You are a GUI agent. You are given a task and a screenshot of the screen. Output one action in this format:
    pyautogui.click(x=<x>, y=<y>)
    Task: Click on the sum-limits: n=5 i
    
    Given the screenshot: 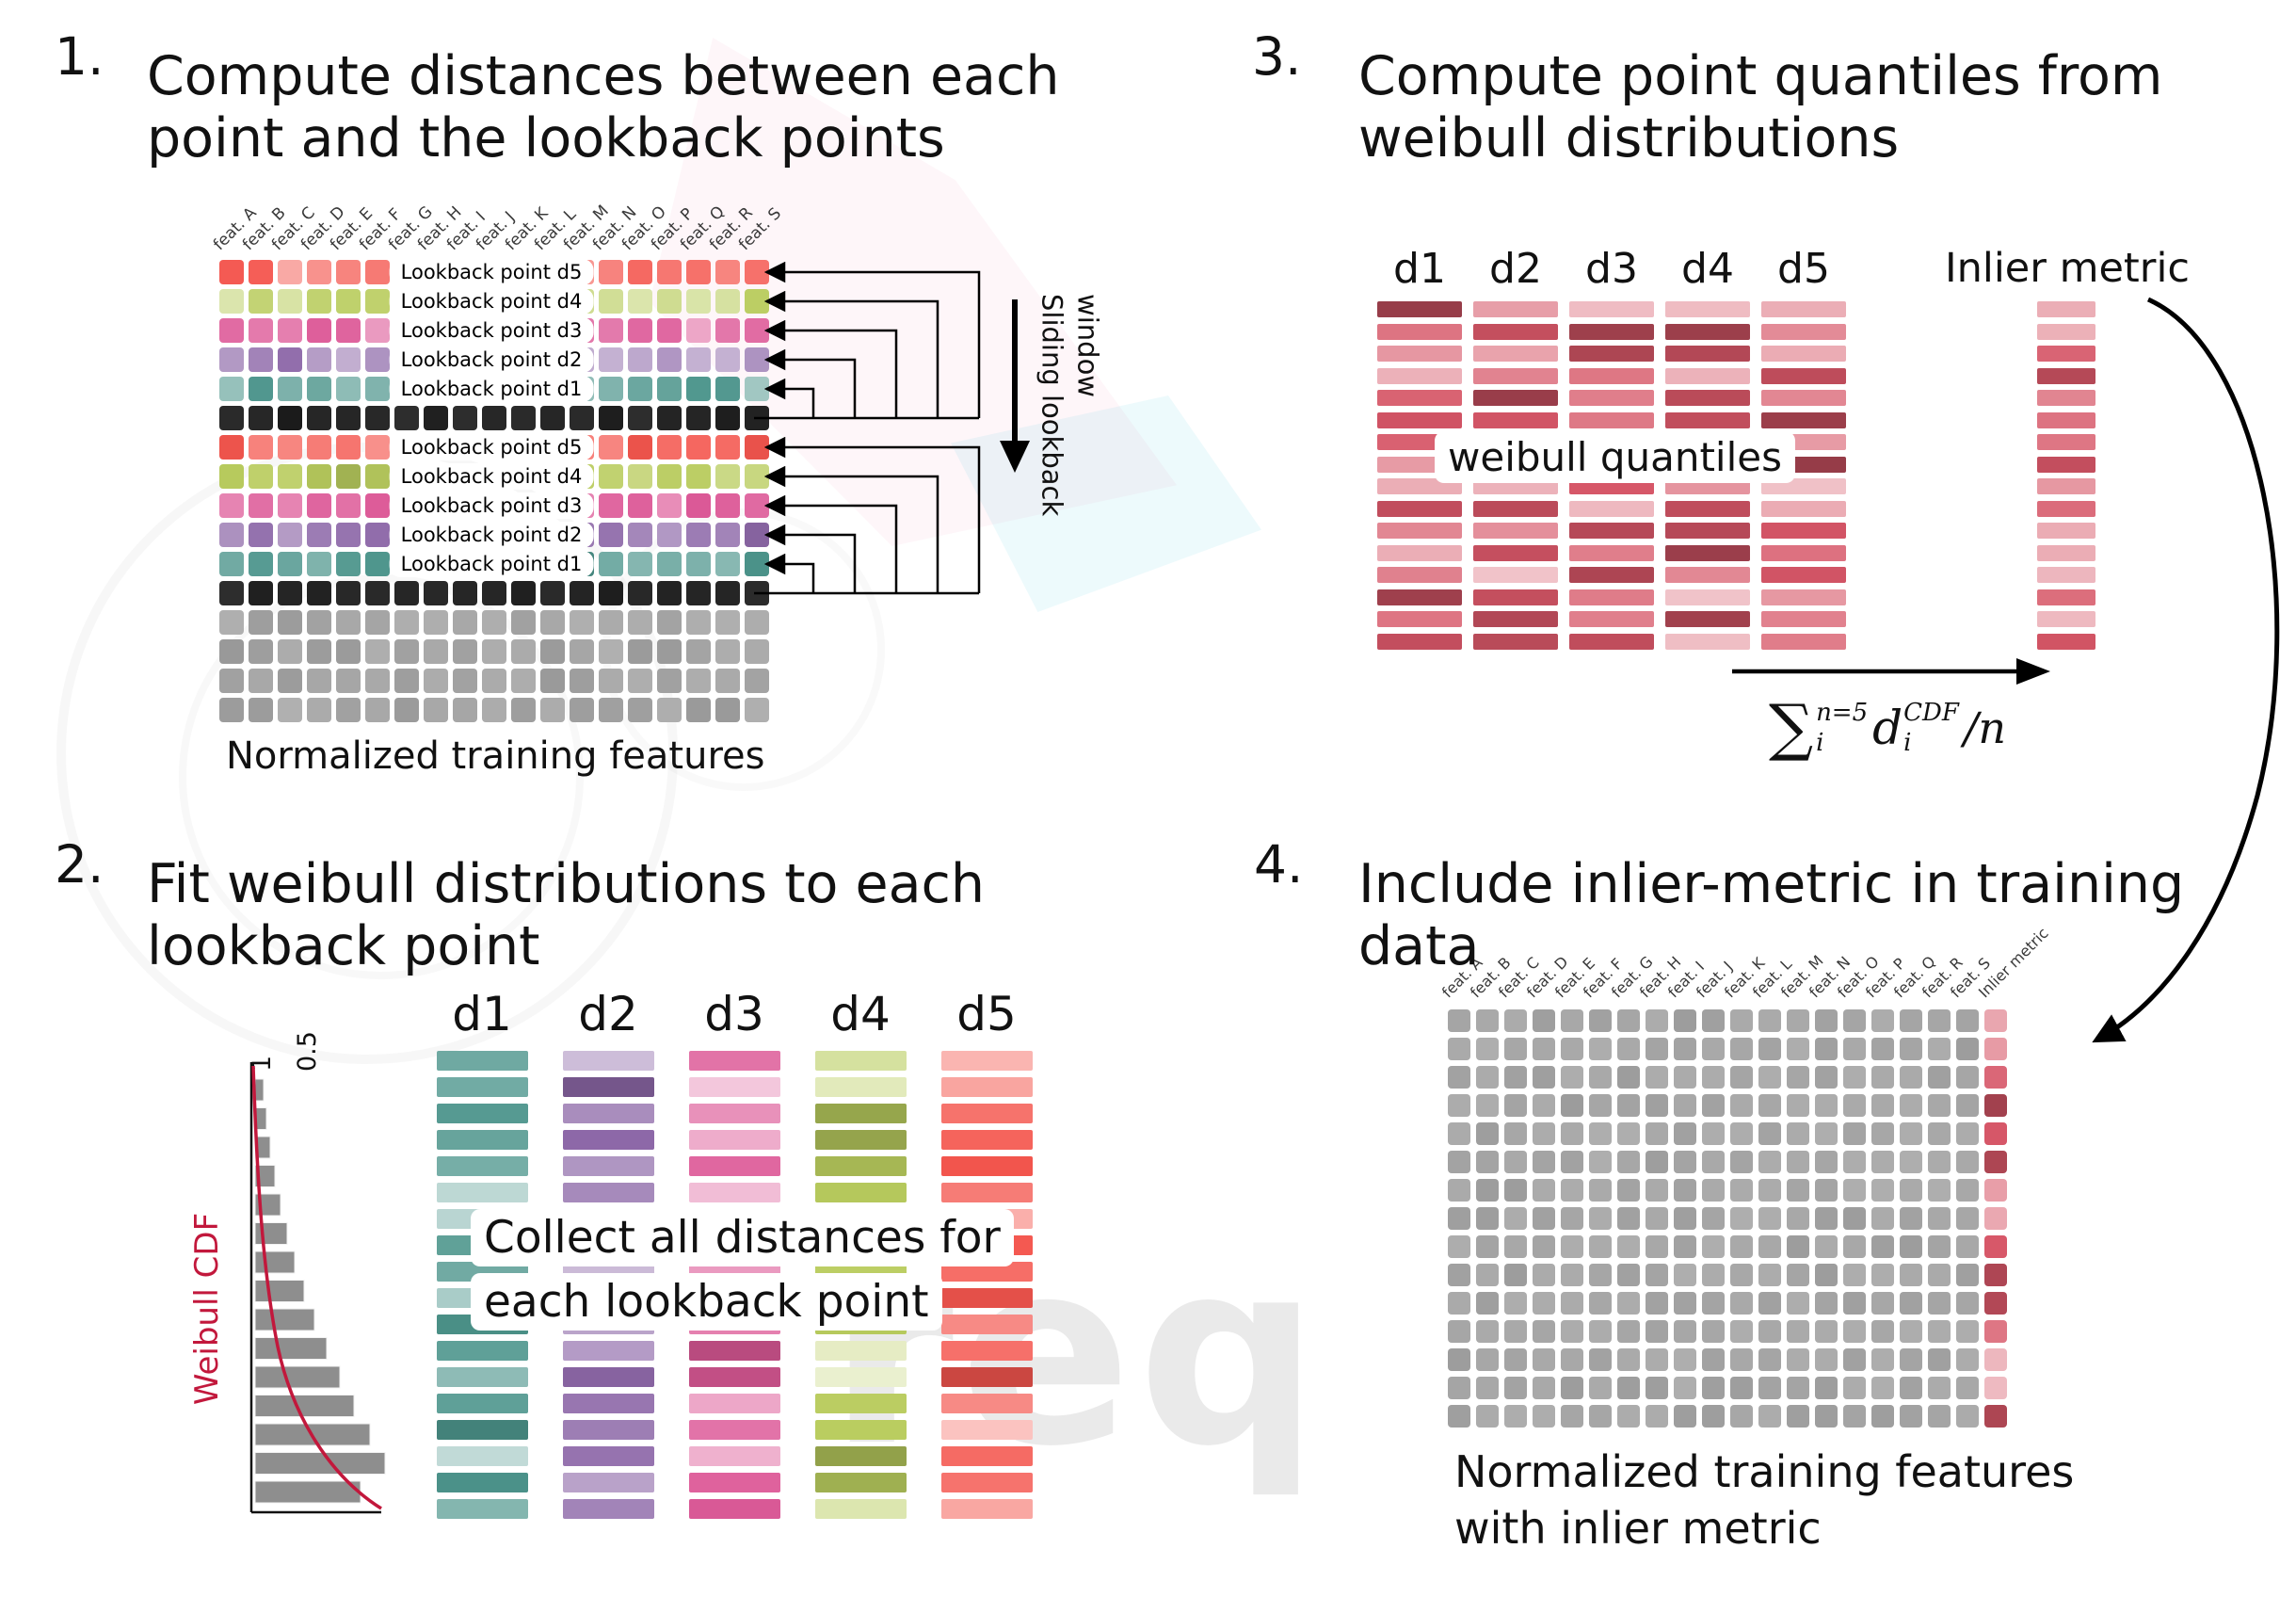 What is the action you would take?
    pyautogui.click(x=1842, y=728)
    